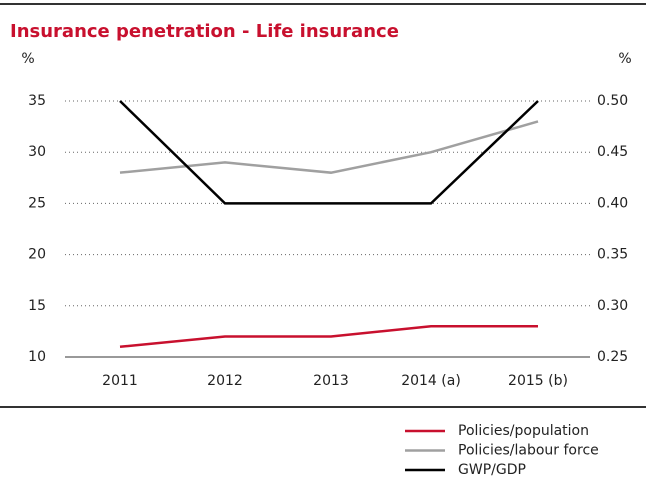  Describe the element at coordinates (37, 101) in the screenshot. I see `y-tick-label: 35` at that location.